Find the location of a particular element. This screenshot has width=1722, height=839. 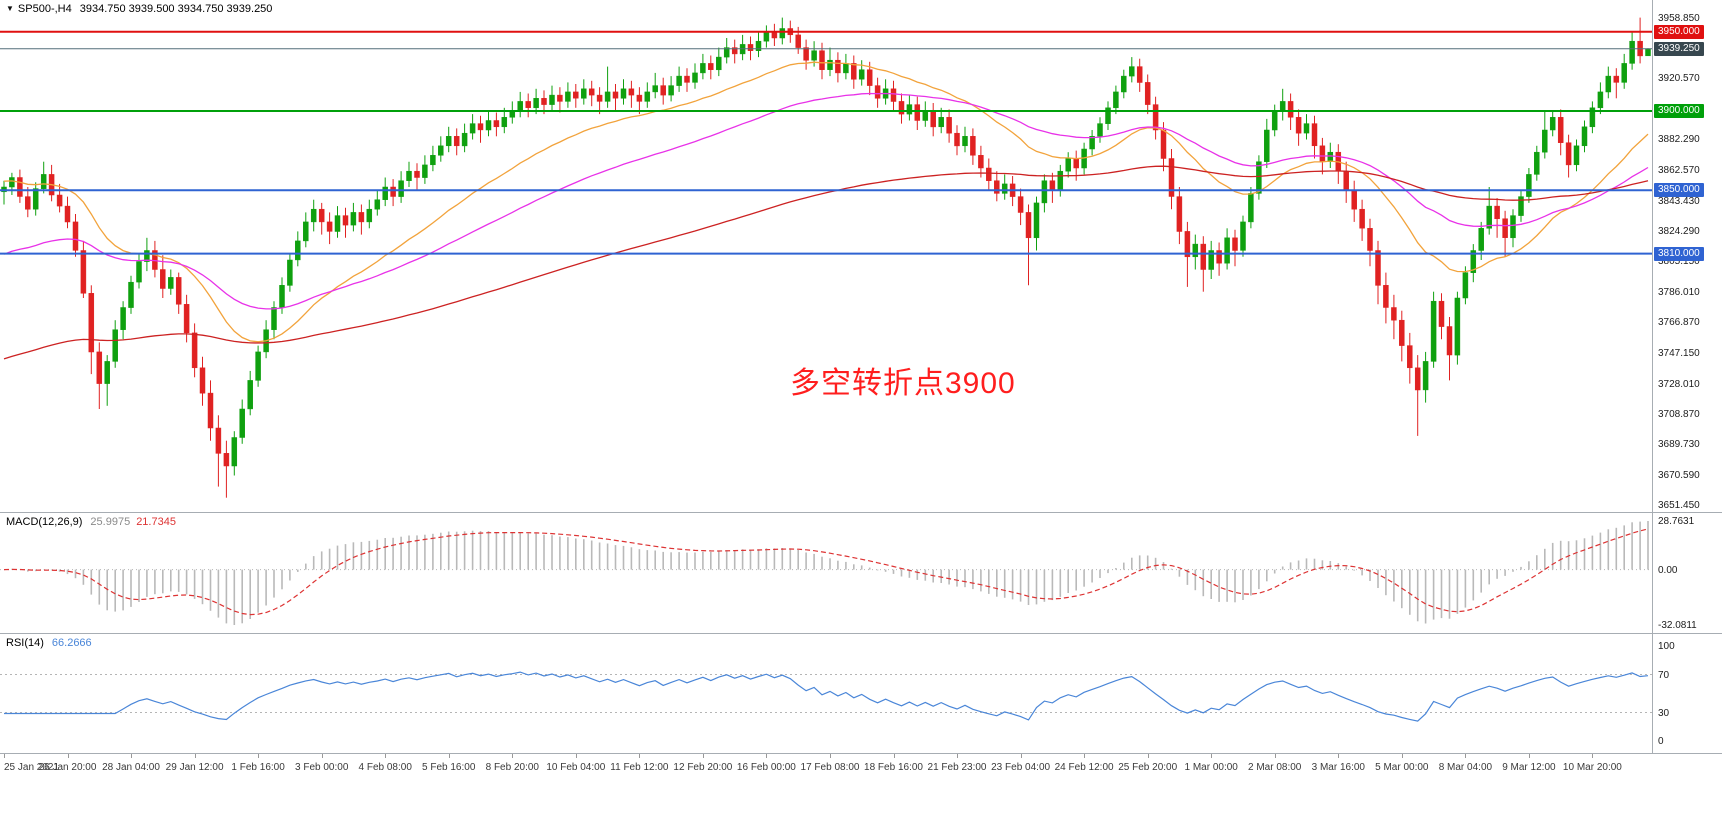

time-label: 16 Feb 00:00 is located at coordinates (766, 767).